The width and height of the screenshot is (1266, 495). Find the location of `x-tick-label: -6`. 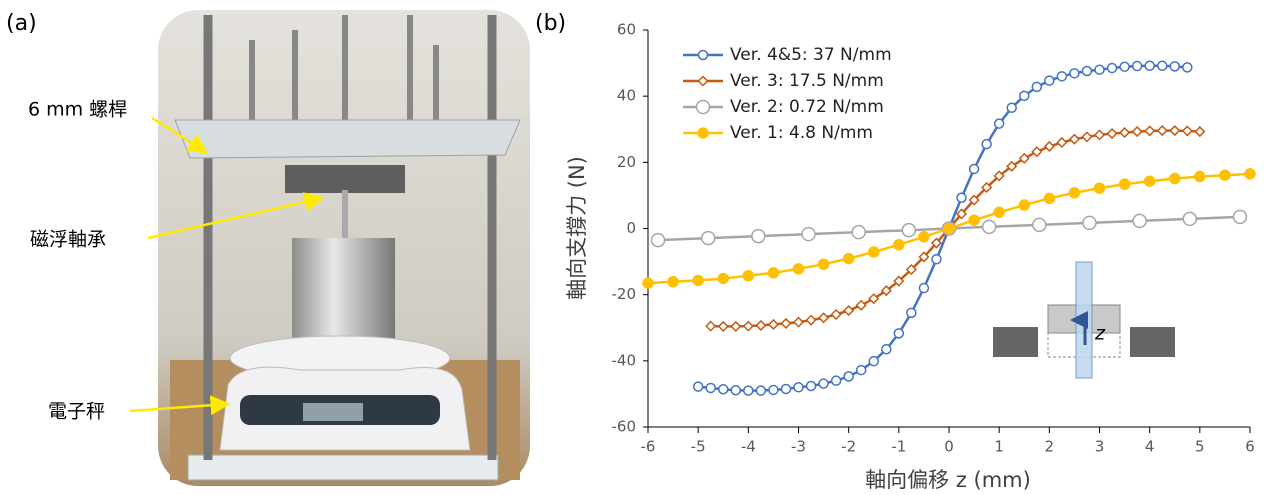

x-tick-label: -6 is located at coordinates (648, 447).